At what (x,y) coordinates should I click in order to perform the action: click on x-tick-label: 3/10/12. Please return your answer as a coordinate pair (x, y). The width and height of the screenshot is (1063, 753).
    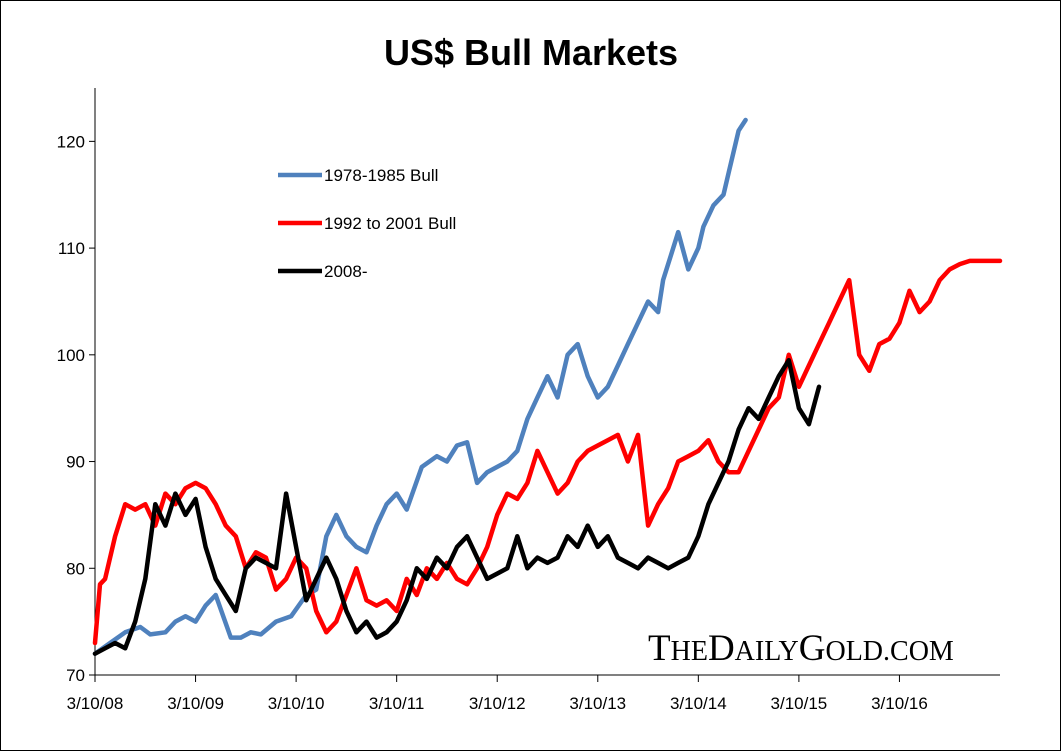
    Looking at the image, I should click on (497, 703).